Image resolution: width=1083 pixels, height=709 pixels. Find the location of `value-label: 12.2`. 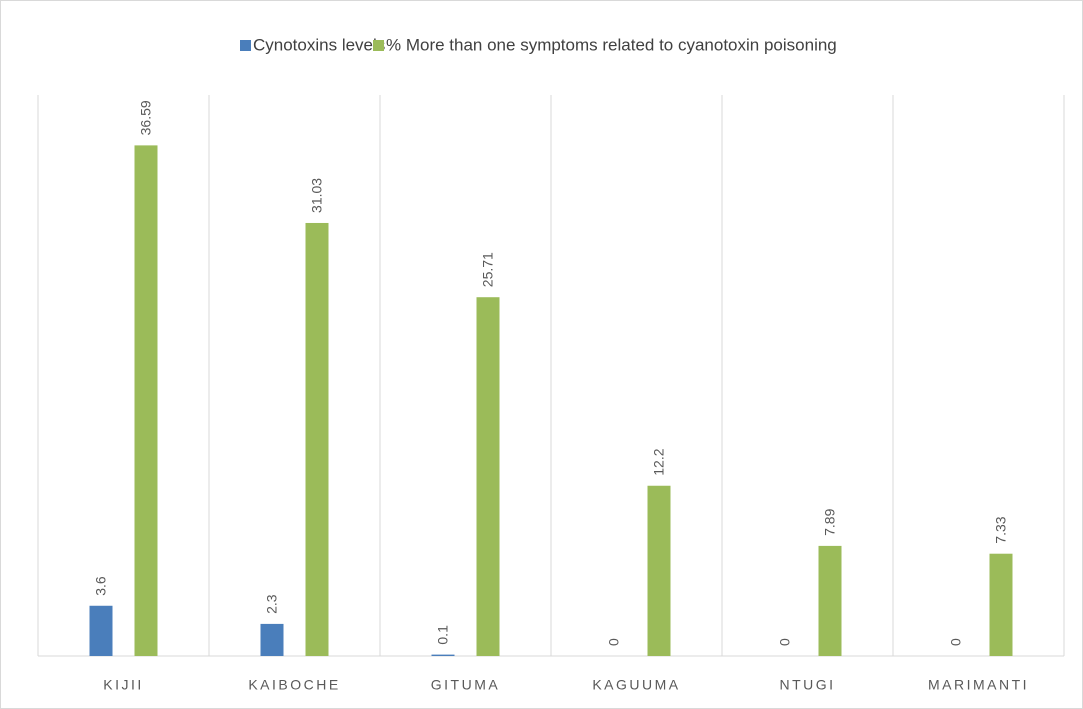

value-label: 12.2 is located at coordinates (659, 461).